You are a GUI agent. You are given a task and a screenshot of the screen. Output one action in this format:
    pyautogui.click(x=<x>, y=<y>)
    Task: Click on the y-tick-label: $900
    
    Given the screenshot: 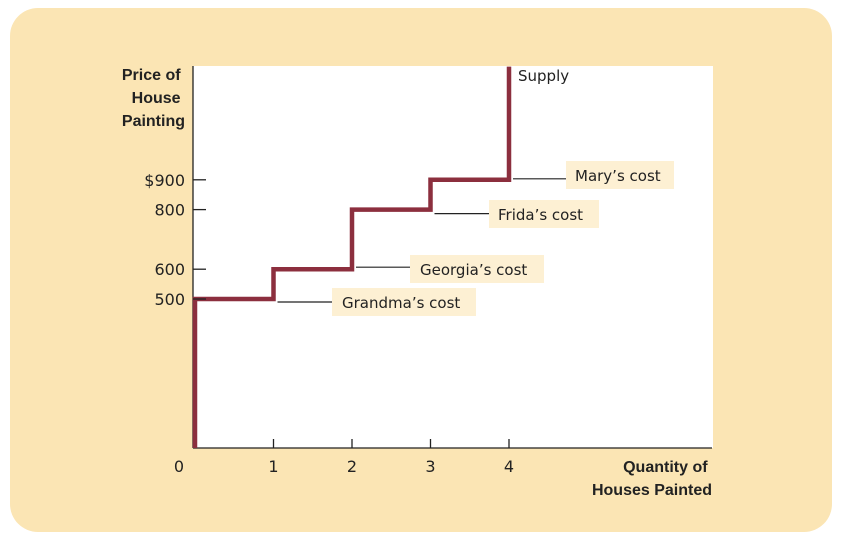 What is the action you would take?
    pyautogui.click(x=164, y=180)
    